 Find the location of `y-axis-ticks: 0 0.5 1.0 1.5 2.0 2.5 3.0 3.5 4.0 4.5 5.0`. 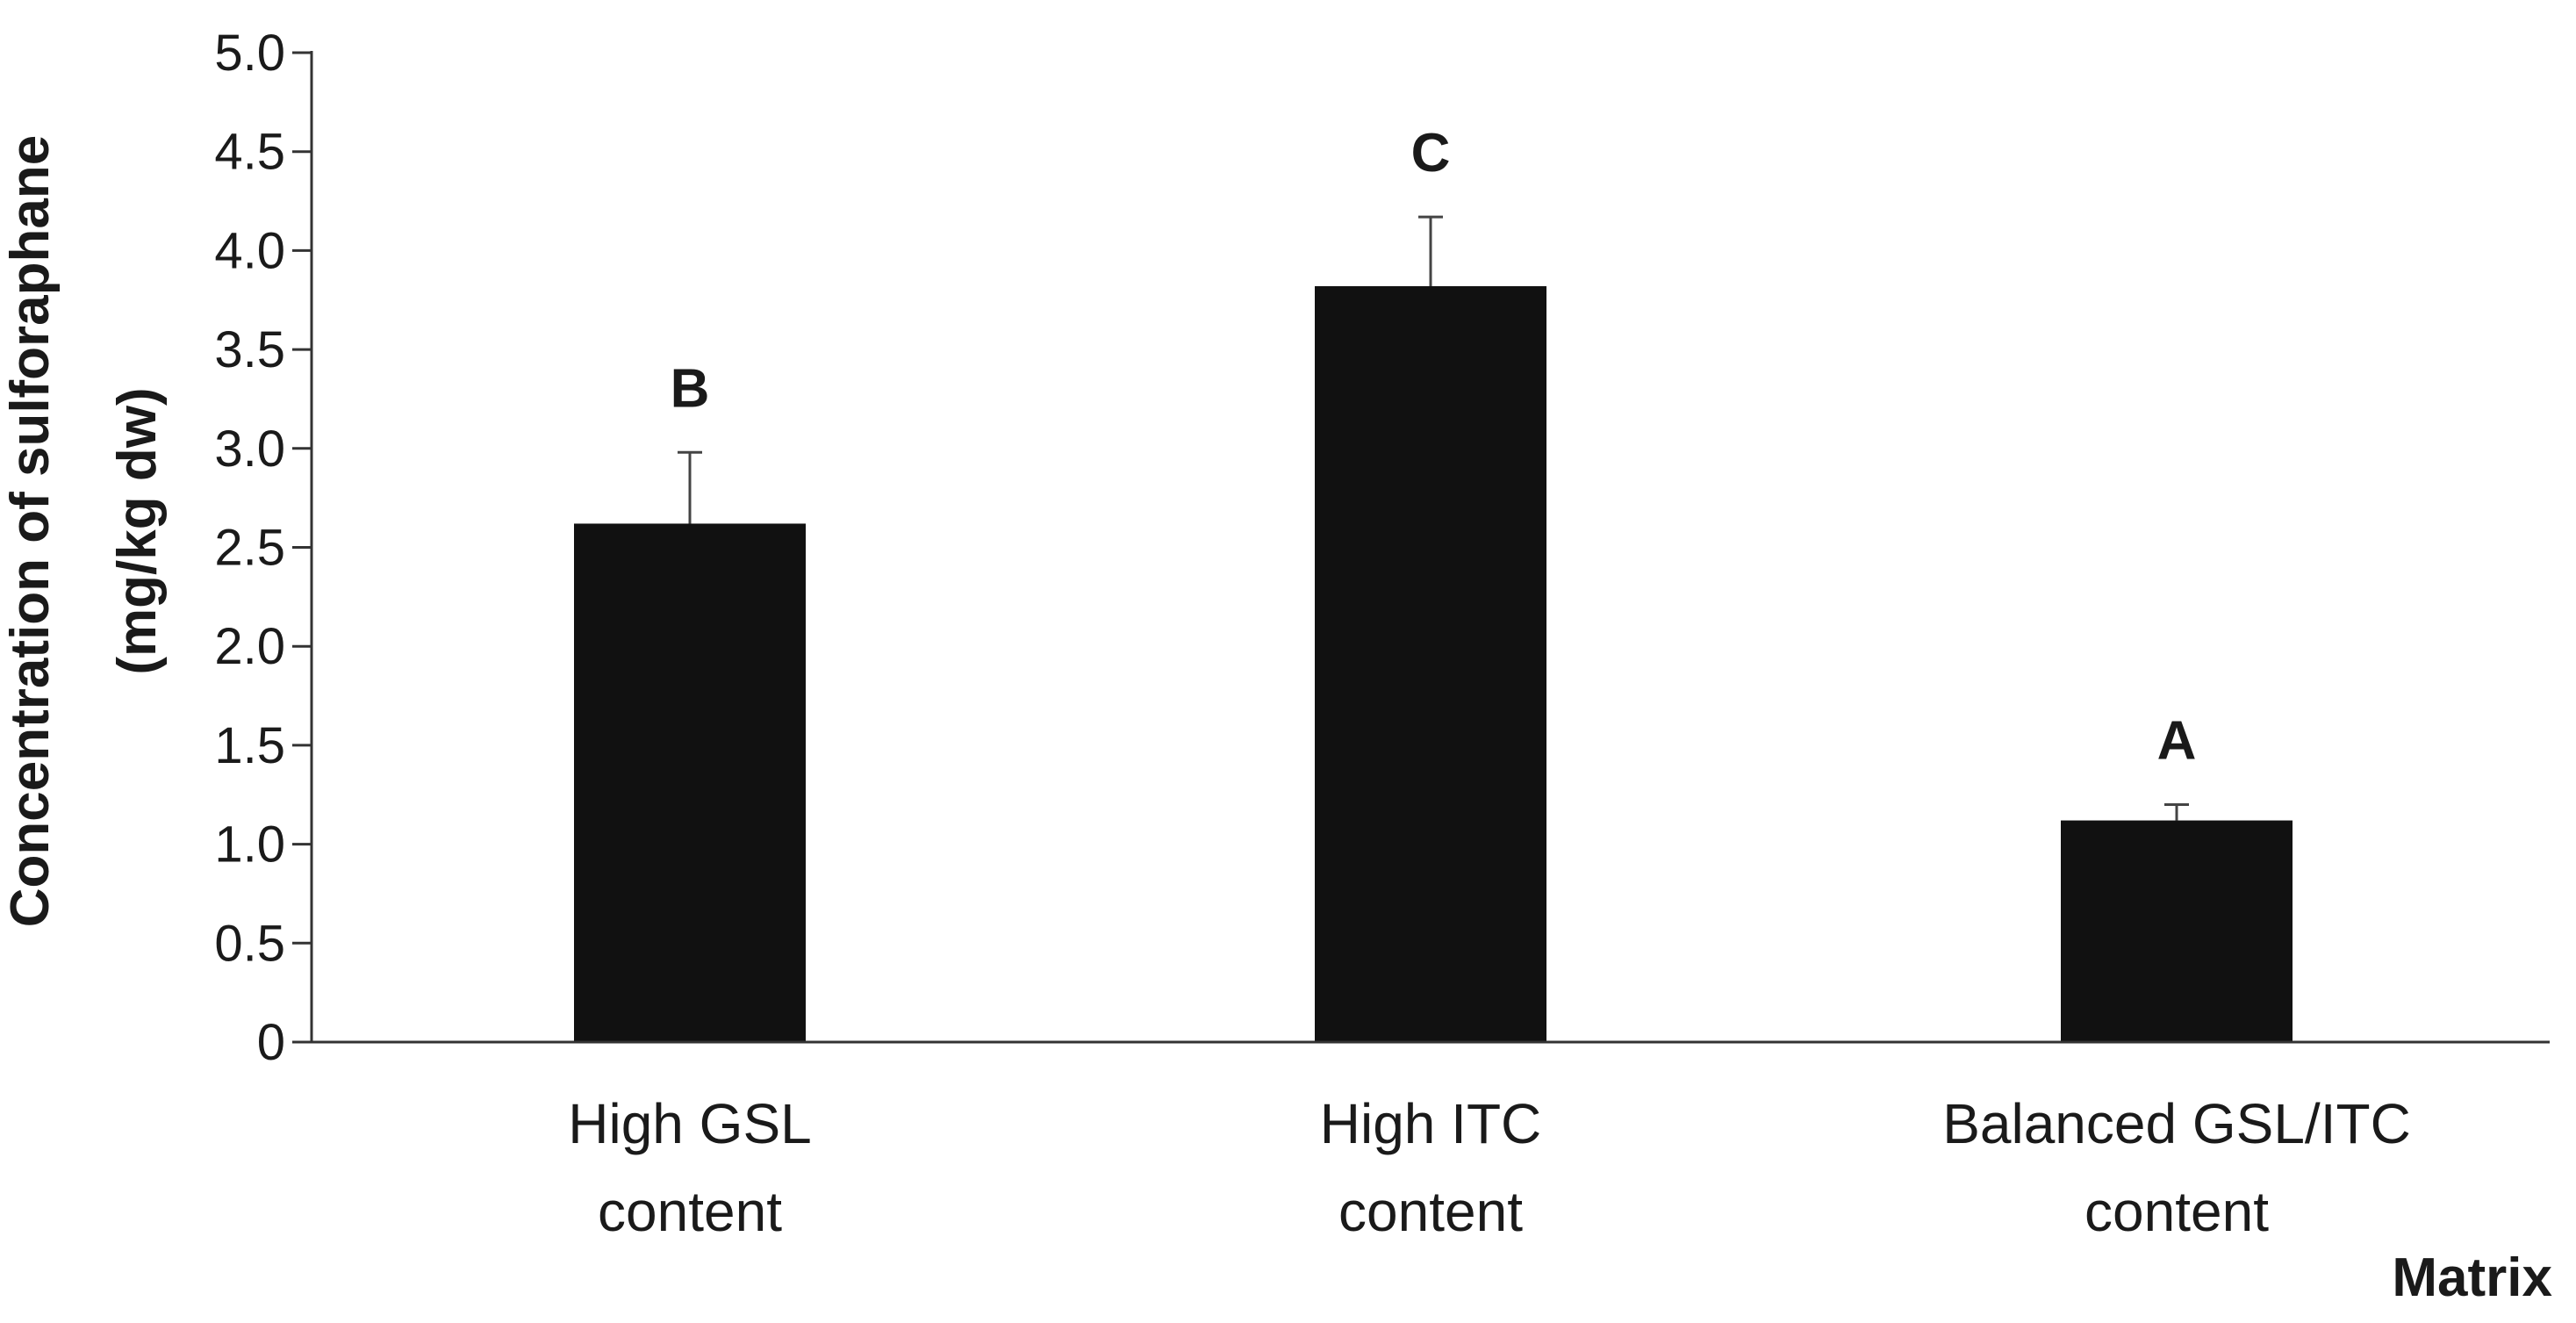

y-axis-ticks: 0 0.5 1.0 1.5 2.0 2.5 3.0 3.5 4.0 4.5 5.0 is located at coordinates (263, 548).